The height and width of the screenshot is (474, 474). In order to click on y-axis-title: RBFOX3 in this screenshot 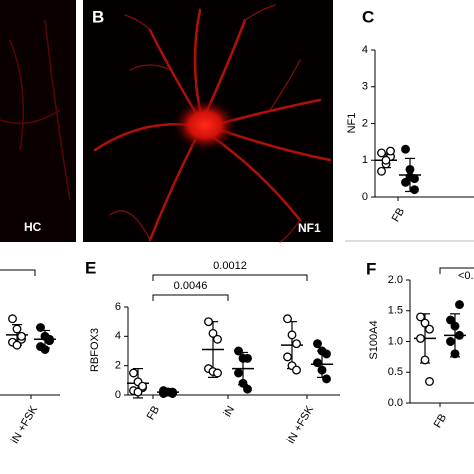, I will do `click(95, 350)`.